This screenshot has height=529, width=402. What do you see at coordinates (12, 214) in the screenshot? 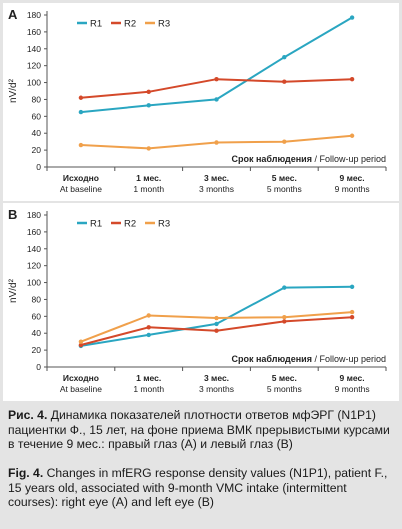
I see `panel-letter: B` at bounding box center [12, 214].